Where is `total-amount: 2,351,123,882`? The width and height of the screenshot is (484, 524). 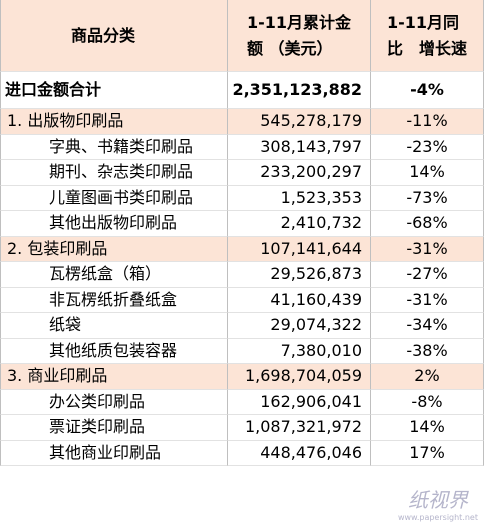 total-amount: 2,351,123,882 is located at coordinates (299, 90).